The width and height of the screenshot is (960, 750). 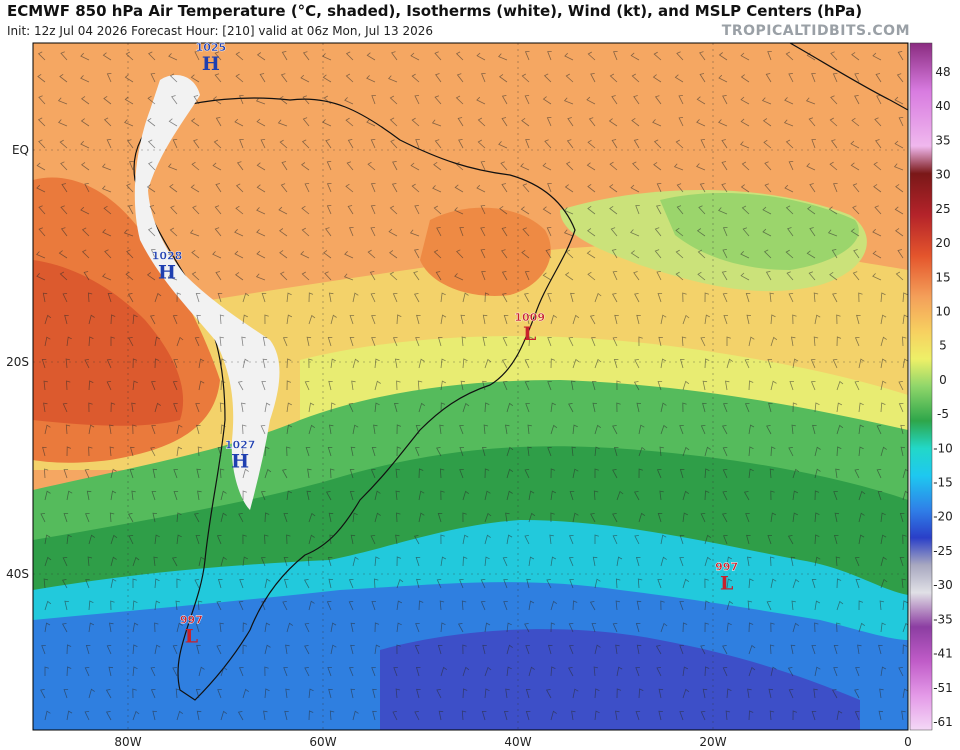 I want to click on lon-label: 80W, so click(x=127, y=742).